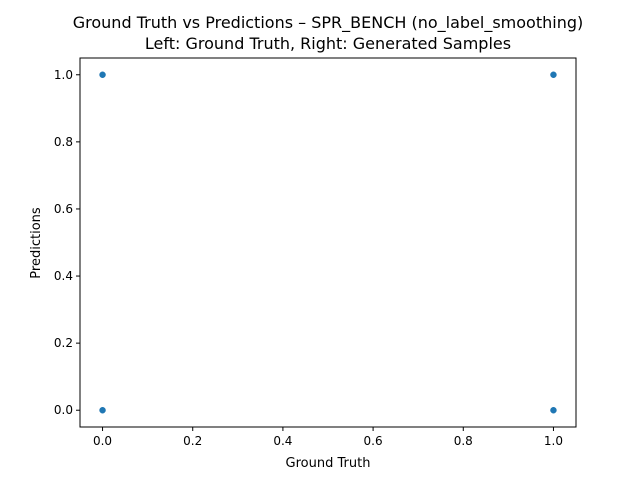 This screenshot has height=480, width=640. I want to click on y-tick-label: 0.2, so click(63, 343).